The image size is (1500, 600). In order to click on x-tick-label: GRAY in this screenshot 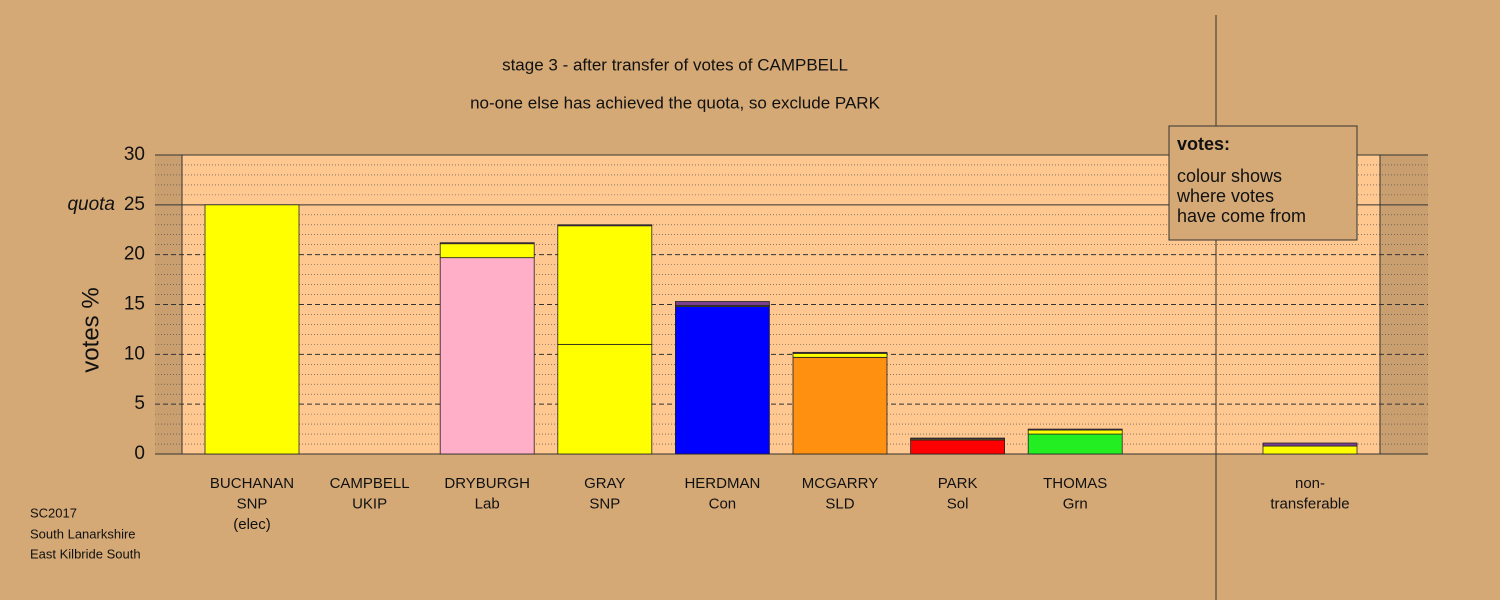, I will do `click(604, 483)`.